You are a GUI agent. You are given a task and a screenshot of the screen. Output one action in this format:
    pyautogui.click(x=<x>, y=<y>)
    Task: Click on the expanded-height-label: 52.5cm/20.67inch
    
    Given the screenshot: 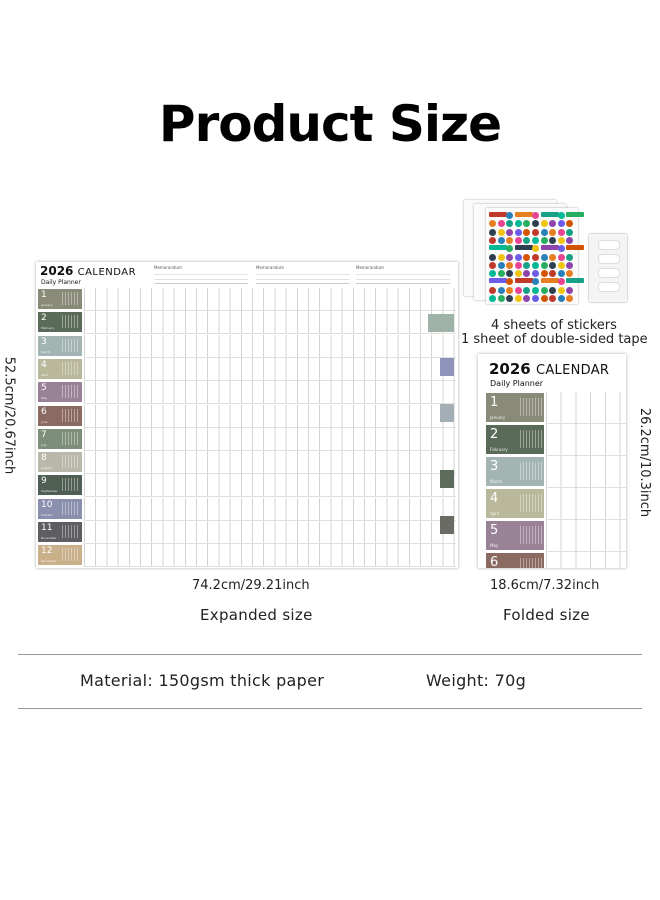 What is the action you would take?
    pyautogui.click(x=9, y=415)
    